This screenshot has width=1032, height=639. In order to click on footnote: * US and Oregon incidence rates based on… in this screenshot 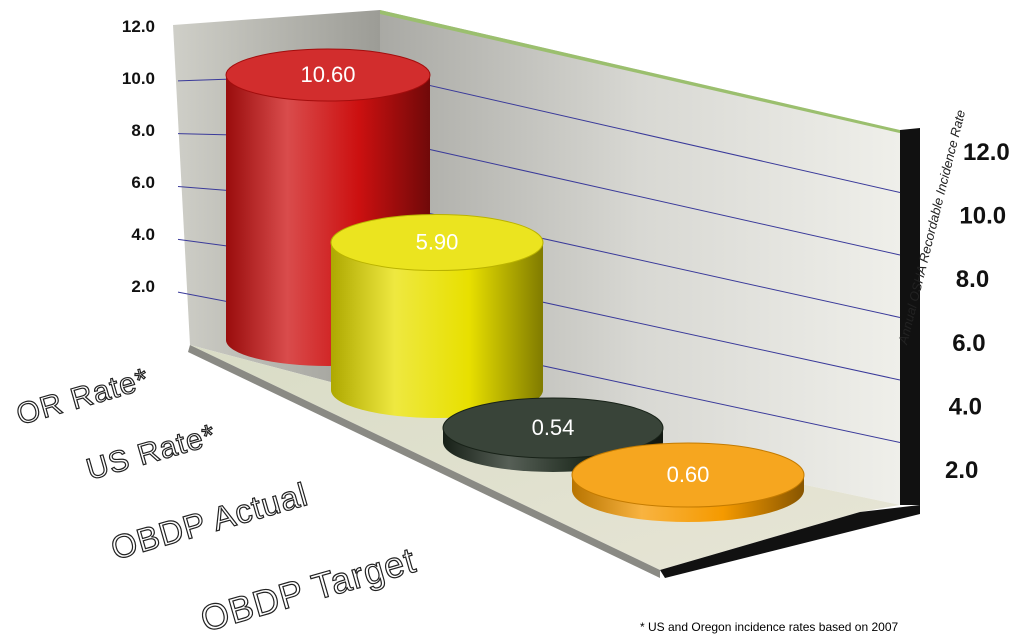, I will do `click(769, 627)`.